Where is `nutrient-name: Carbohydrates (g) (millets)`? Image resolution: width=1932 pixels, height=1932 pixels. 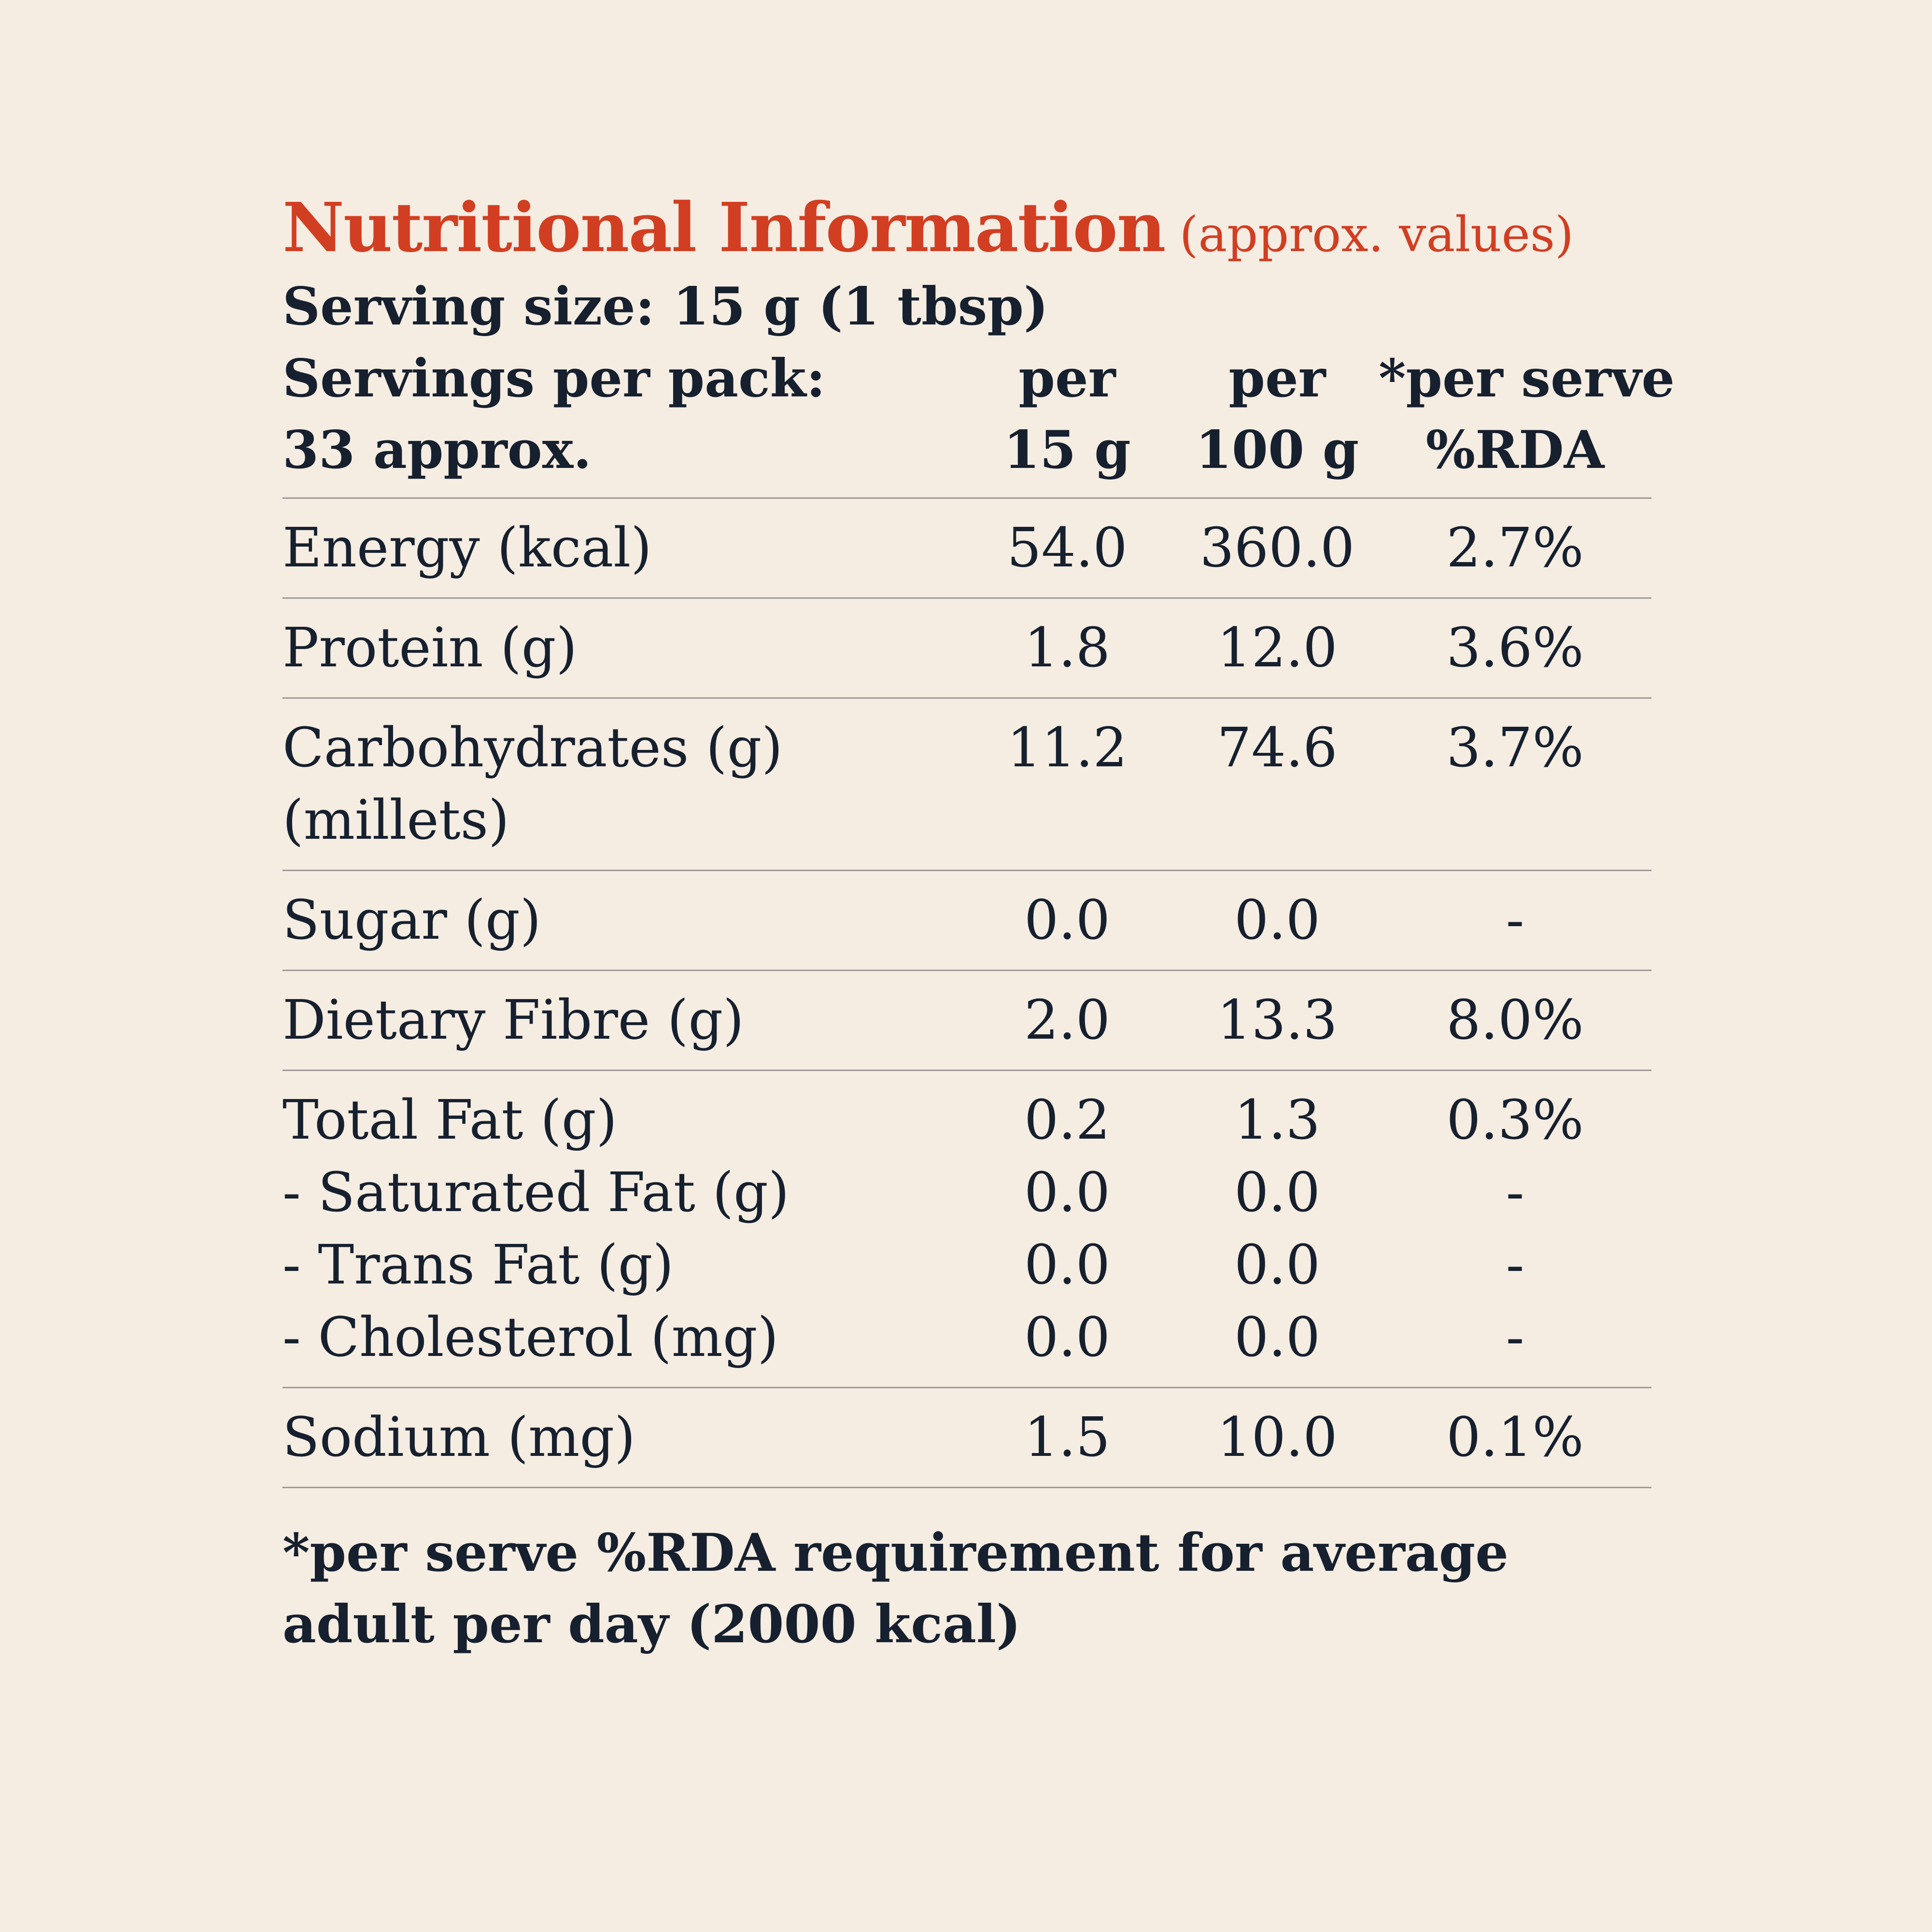
nutrient-name: Carbohydrates (g) (millets) is located at coordinates (620, 784).